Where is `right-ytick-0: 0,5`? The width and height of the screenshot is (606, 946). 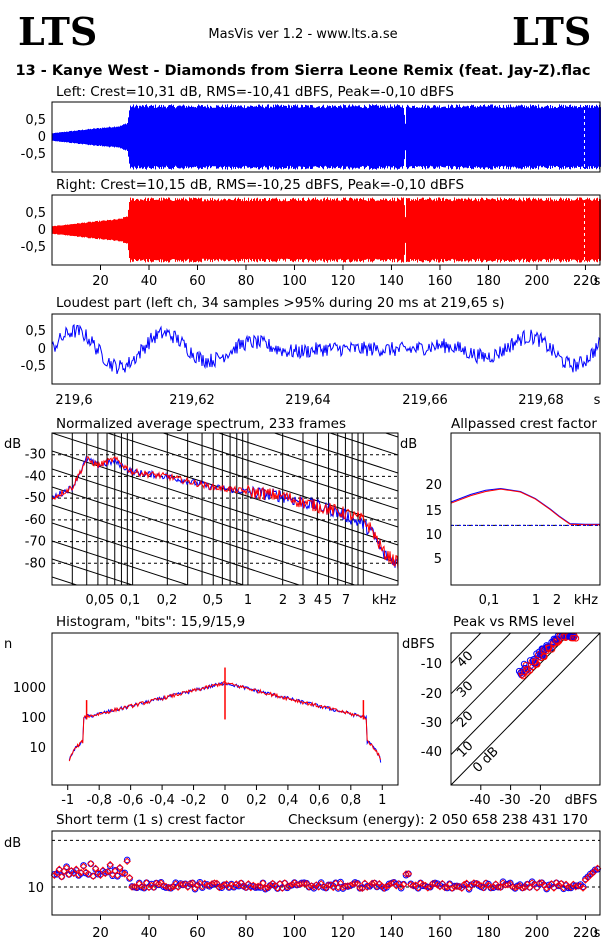
right-ytick-0: 0,5 is located at coordinates (35, 213).